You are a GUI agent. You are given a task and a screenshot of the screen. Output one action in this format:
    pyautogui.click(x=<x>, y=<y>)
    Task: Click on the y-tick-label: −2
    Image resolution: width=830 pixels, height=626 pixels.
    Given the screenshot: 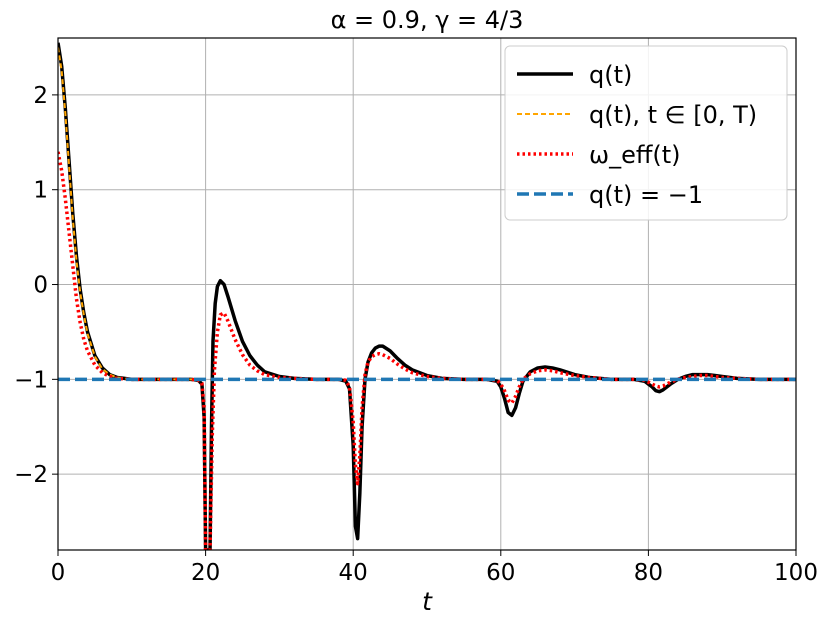 What is the action you would take?
    pyautogui.click(x=31, y=475)
    